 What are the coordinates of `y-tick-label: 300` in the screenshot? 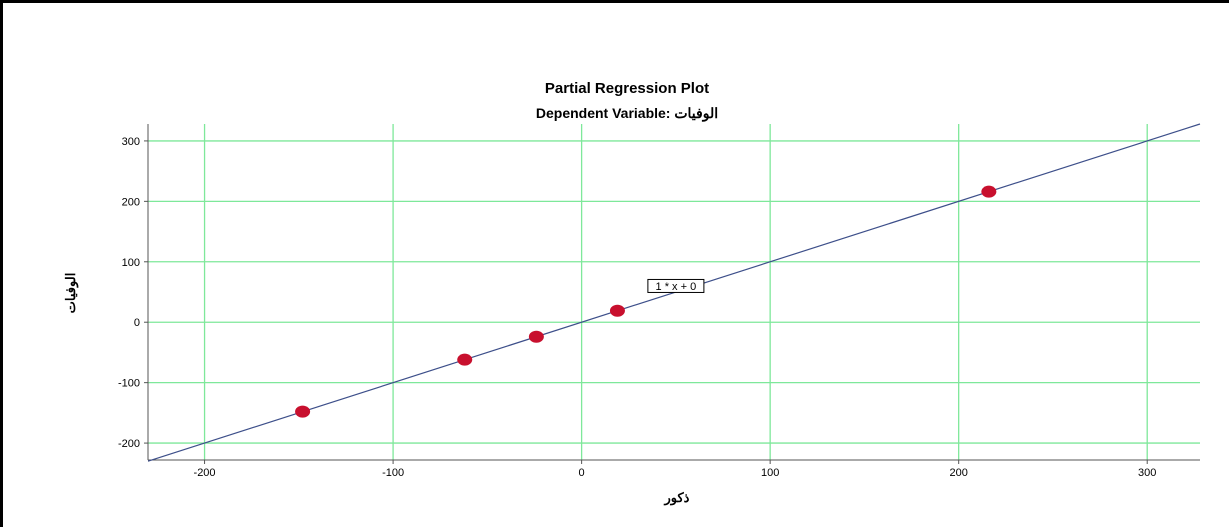 It's located at (131, 142).